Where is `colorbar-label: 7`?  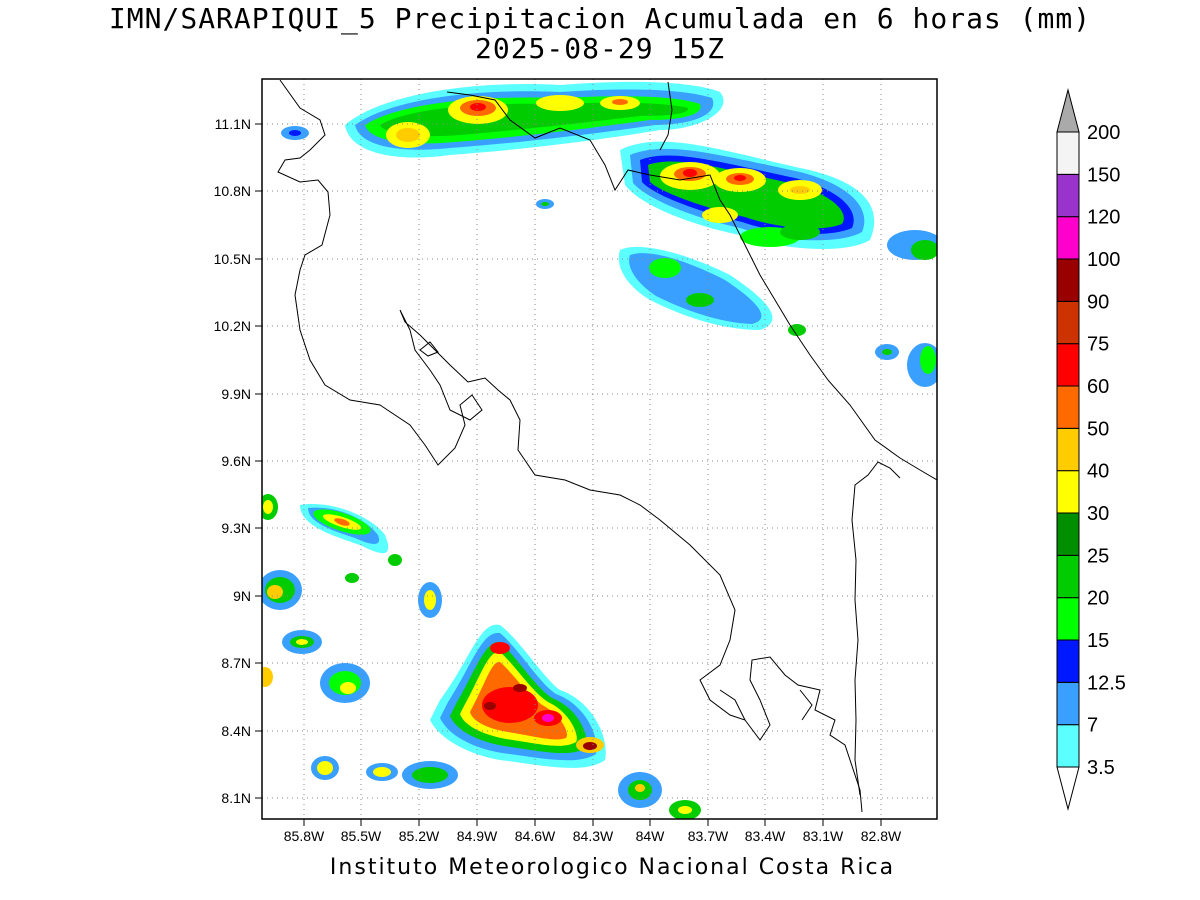 colorbar-label: 7 is located at coordinates (1092, 726).